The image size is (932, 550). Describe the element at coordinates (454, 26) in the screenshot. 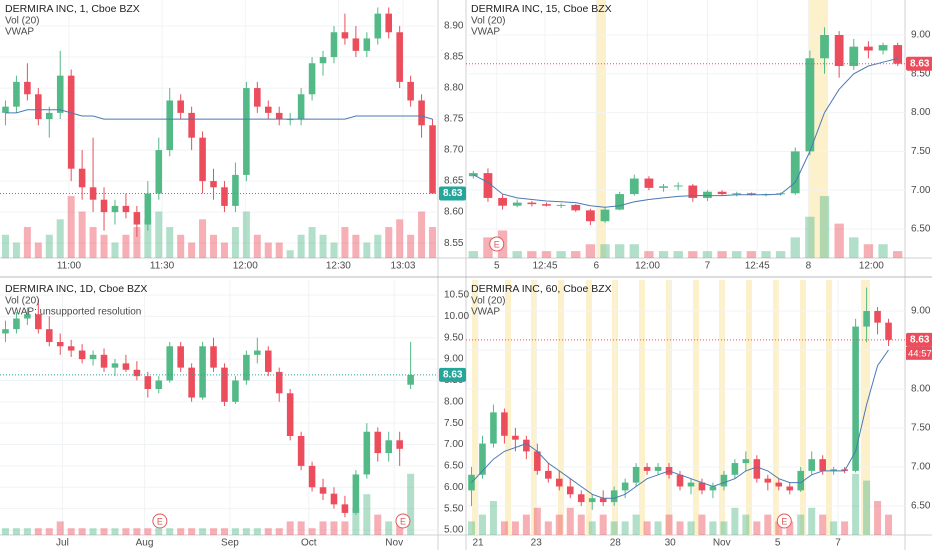

I see `y-tick-label: 8.90` at that location.